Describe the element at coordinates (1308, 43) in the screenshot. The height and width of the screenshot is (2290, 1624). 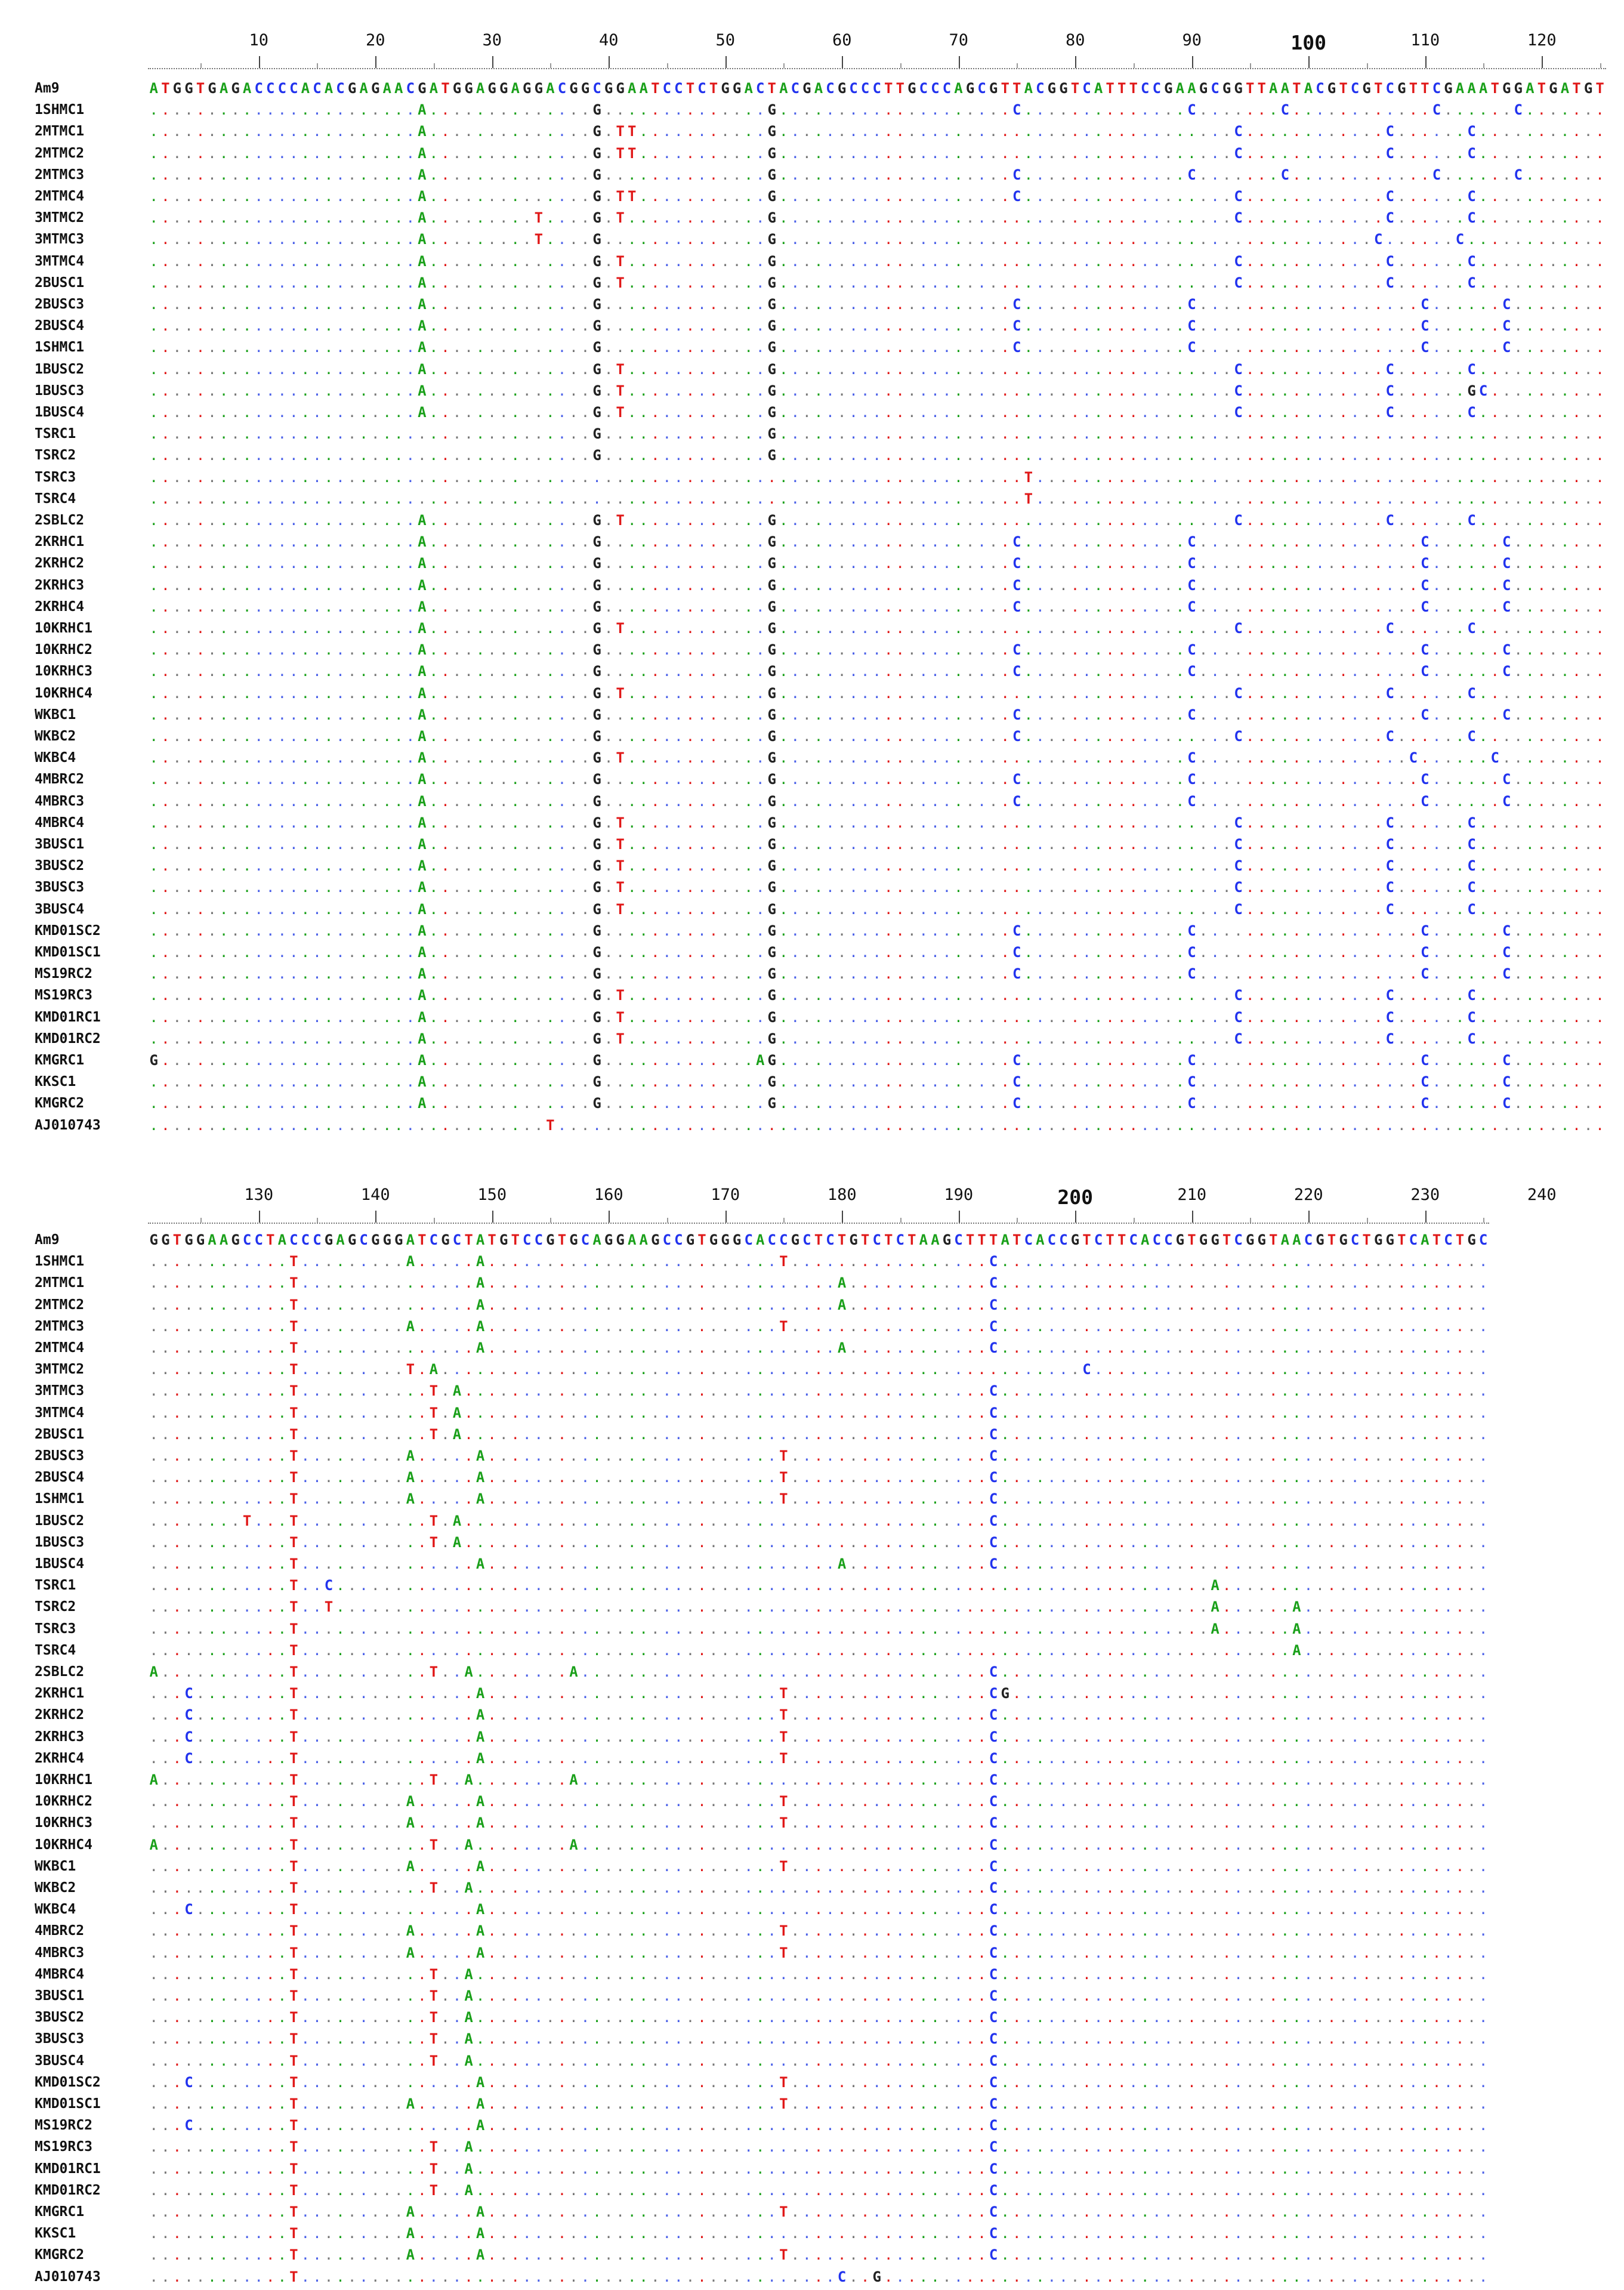
I see `ruler-label: 100` at that location.